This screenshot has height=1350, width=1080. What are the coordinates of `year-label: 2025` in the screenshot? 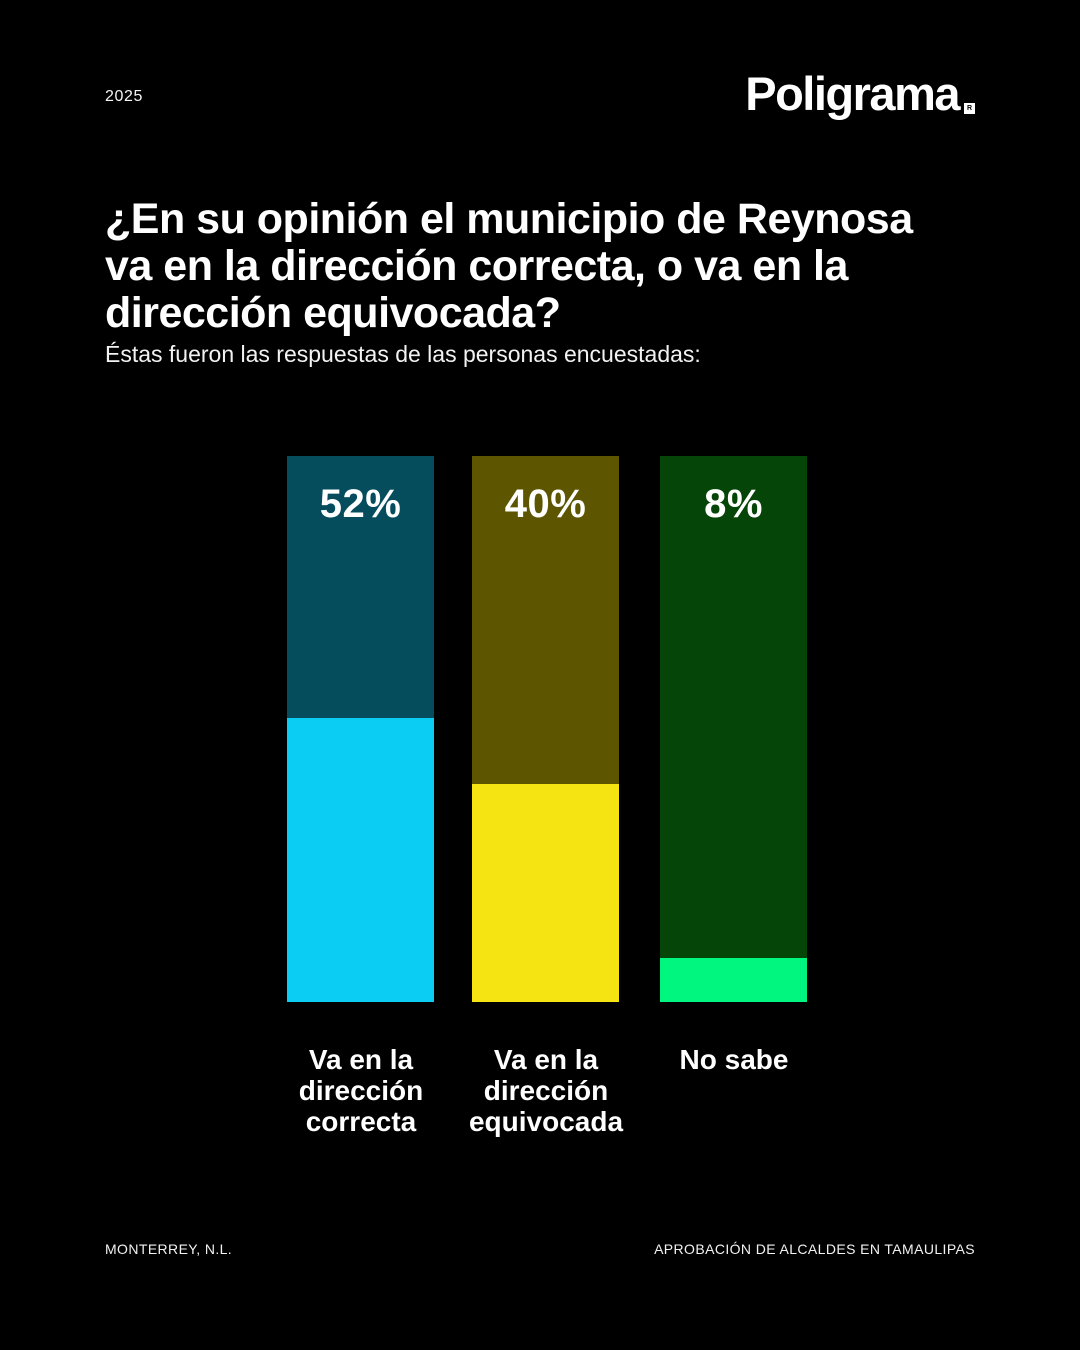 It's located at (124, 96).